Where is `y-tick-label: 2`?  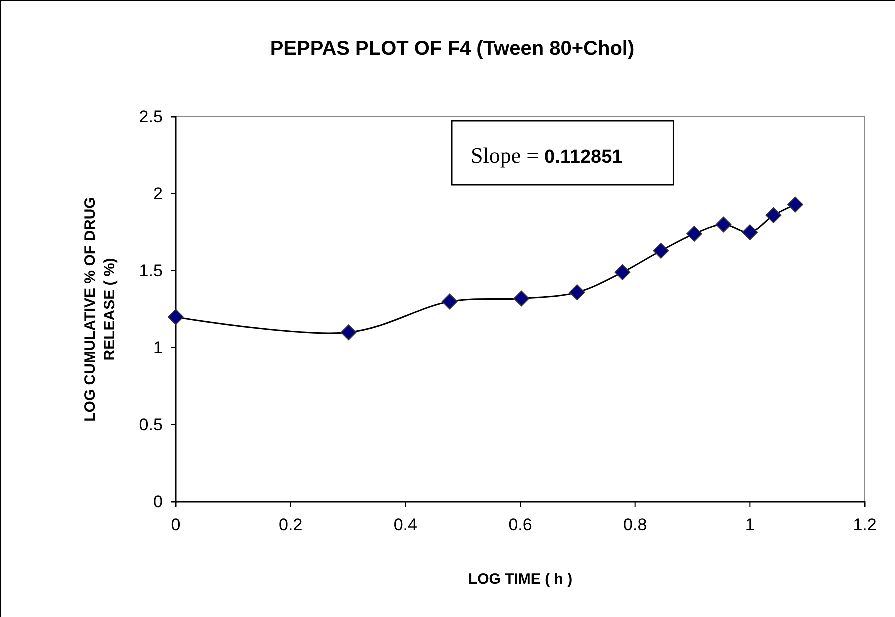 y-tick-label: 2 is located at coordinates (158, 194).